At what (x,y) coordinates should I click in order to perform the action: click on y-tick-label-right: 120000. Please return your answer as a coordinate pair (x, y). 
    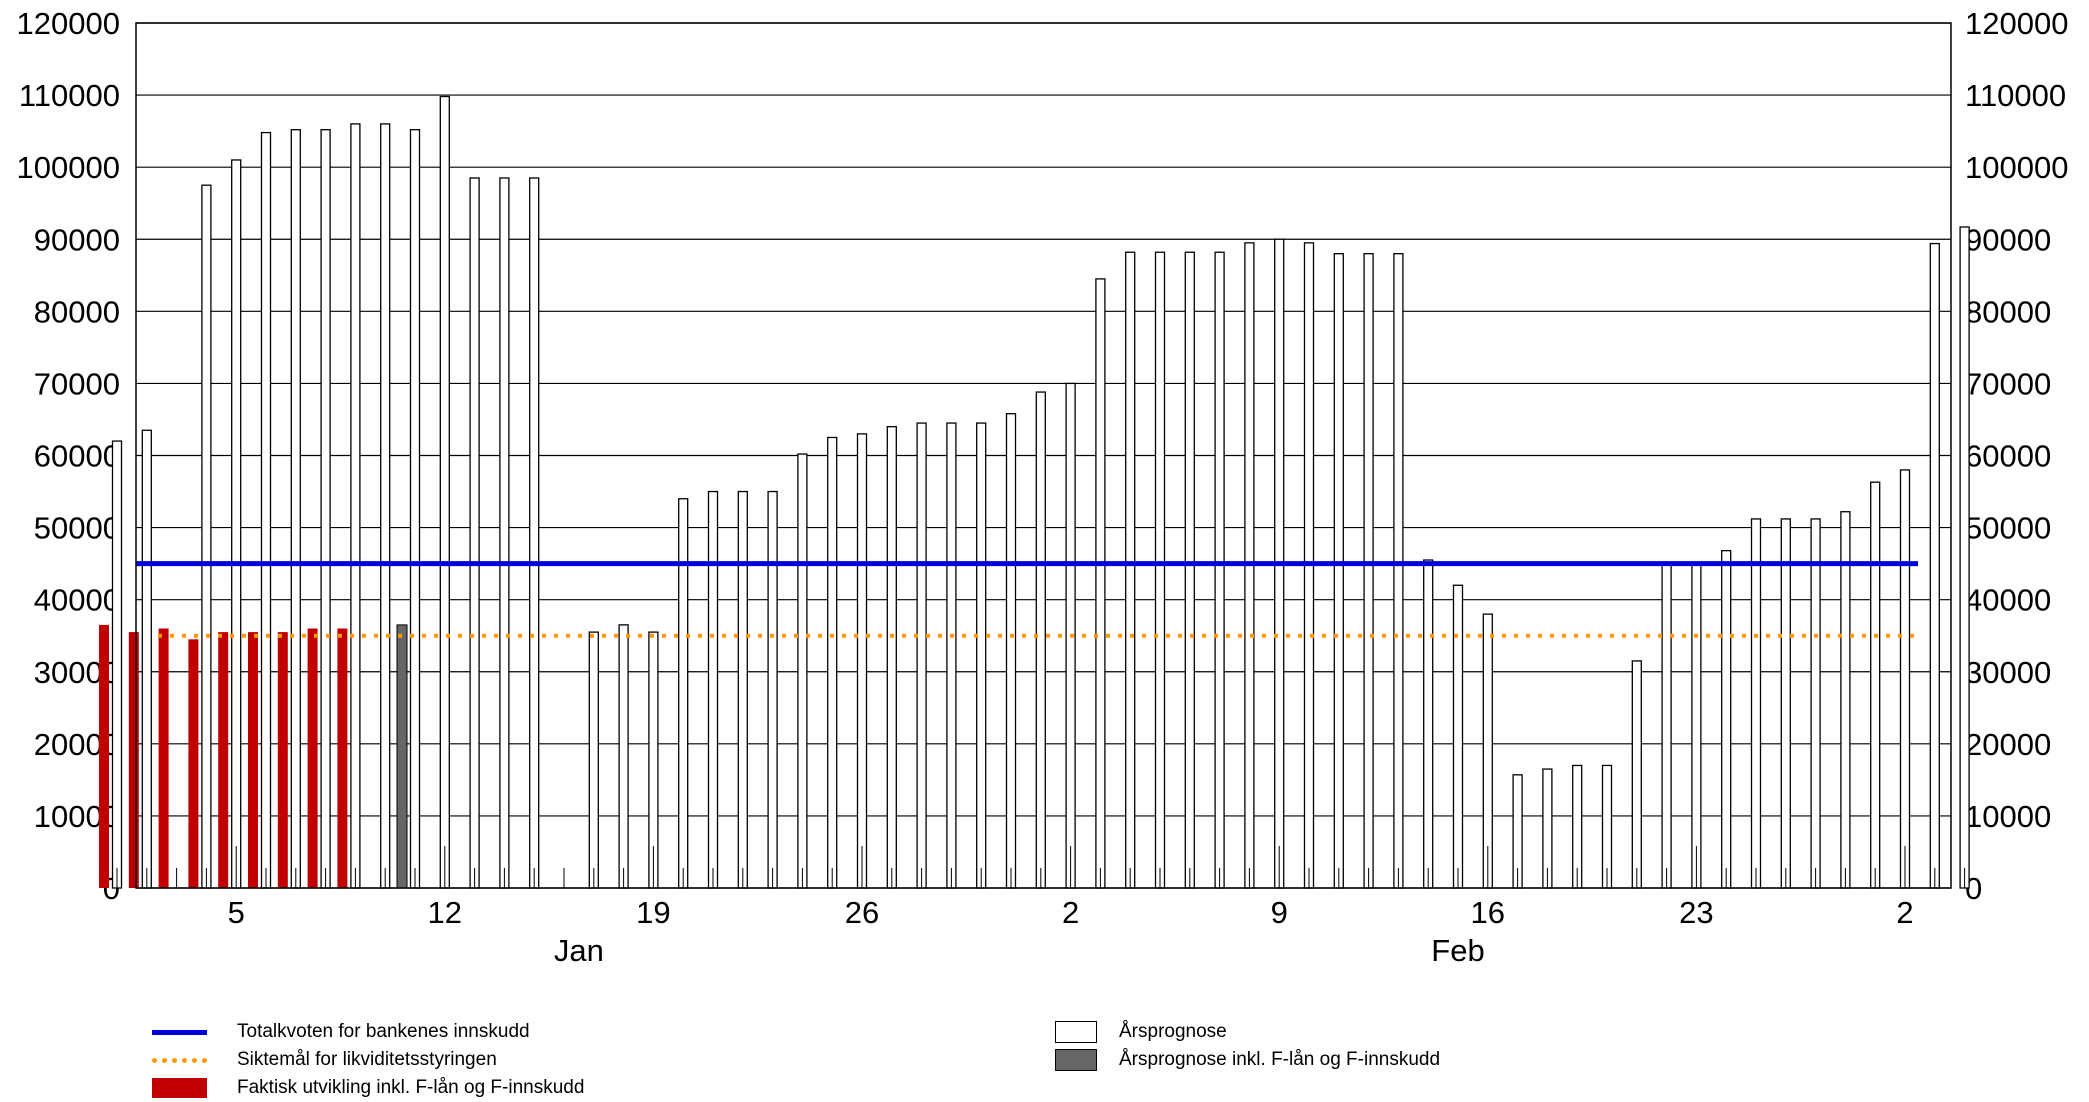
    Looking at the image, I should click on (2016, 23).